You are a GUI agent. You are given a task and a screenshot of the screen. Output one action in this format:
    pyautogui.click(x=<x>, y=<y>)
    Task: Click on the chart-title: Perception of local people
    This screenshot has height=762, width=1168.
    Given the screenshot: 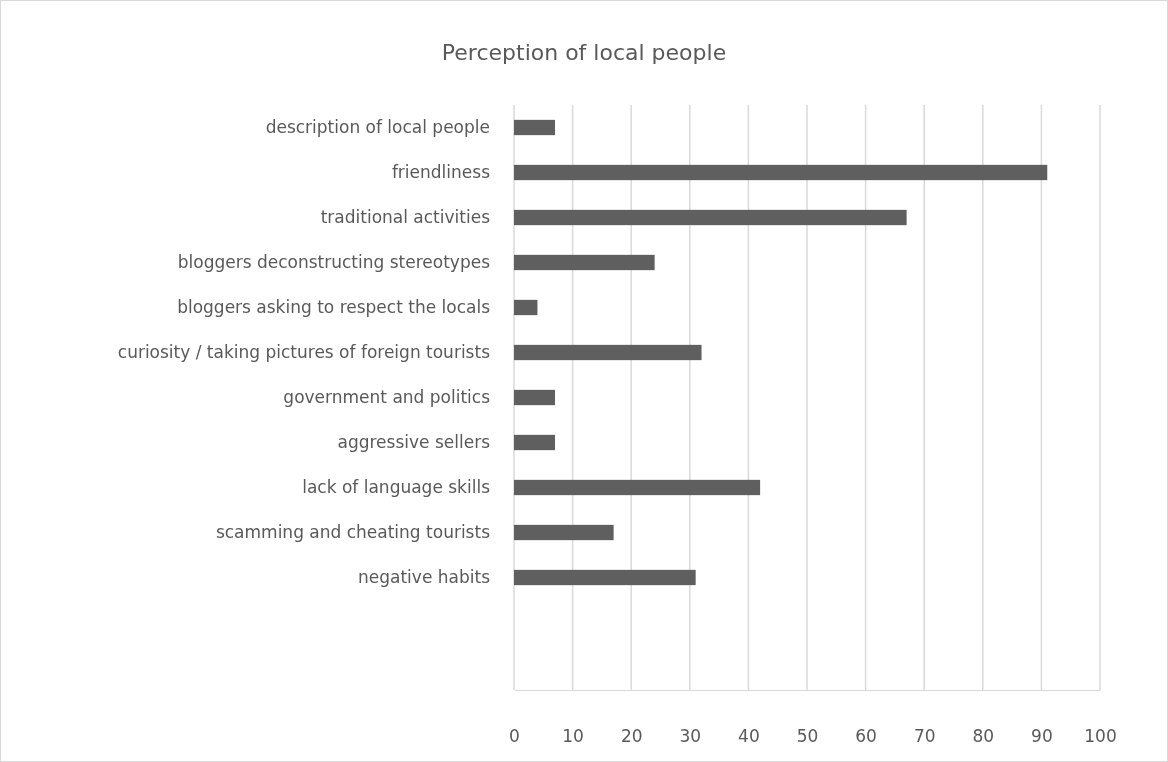 What is the action you would take?
    pyautogui.click(x=584, y=52)
    